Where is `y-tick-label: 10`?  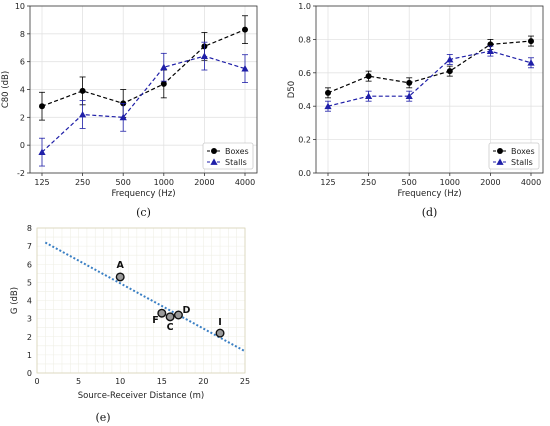
y-tick-label: 10 is located at coordinates (20, 6).